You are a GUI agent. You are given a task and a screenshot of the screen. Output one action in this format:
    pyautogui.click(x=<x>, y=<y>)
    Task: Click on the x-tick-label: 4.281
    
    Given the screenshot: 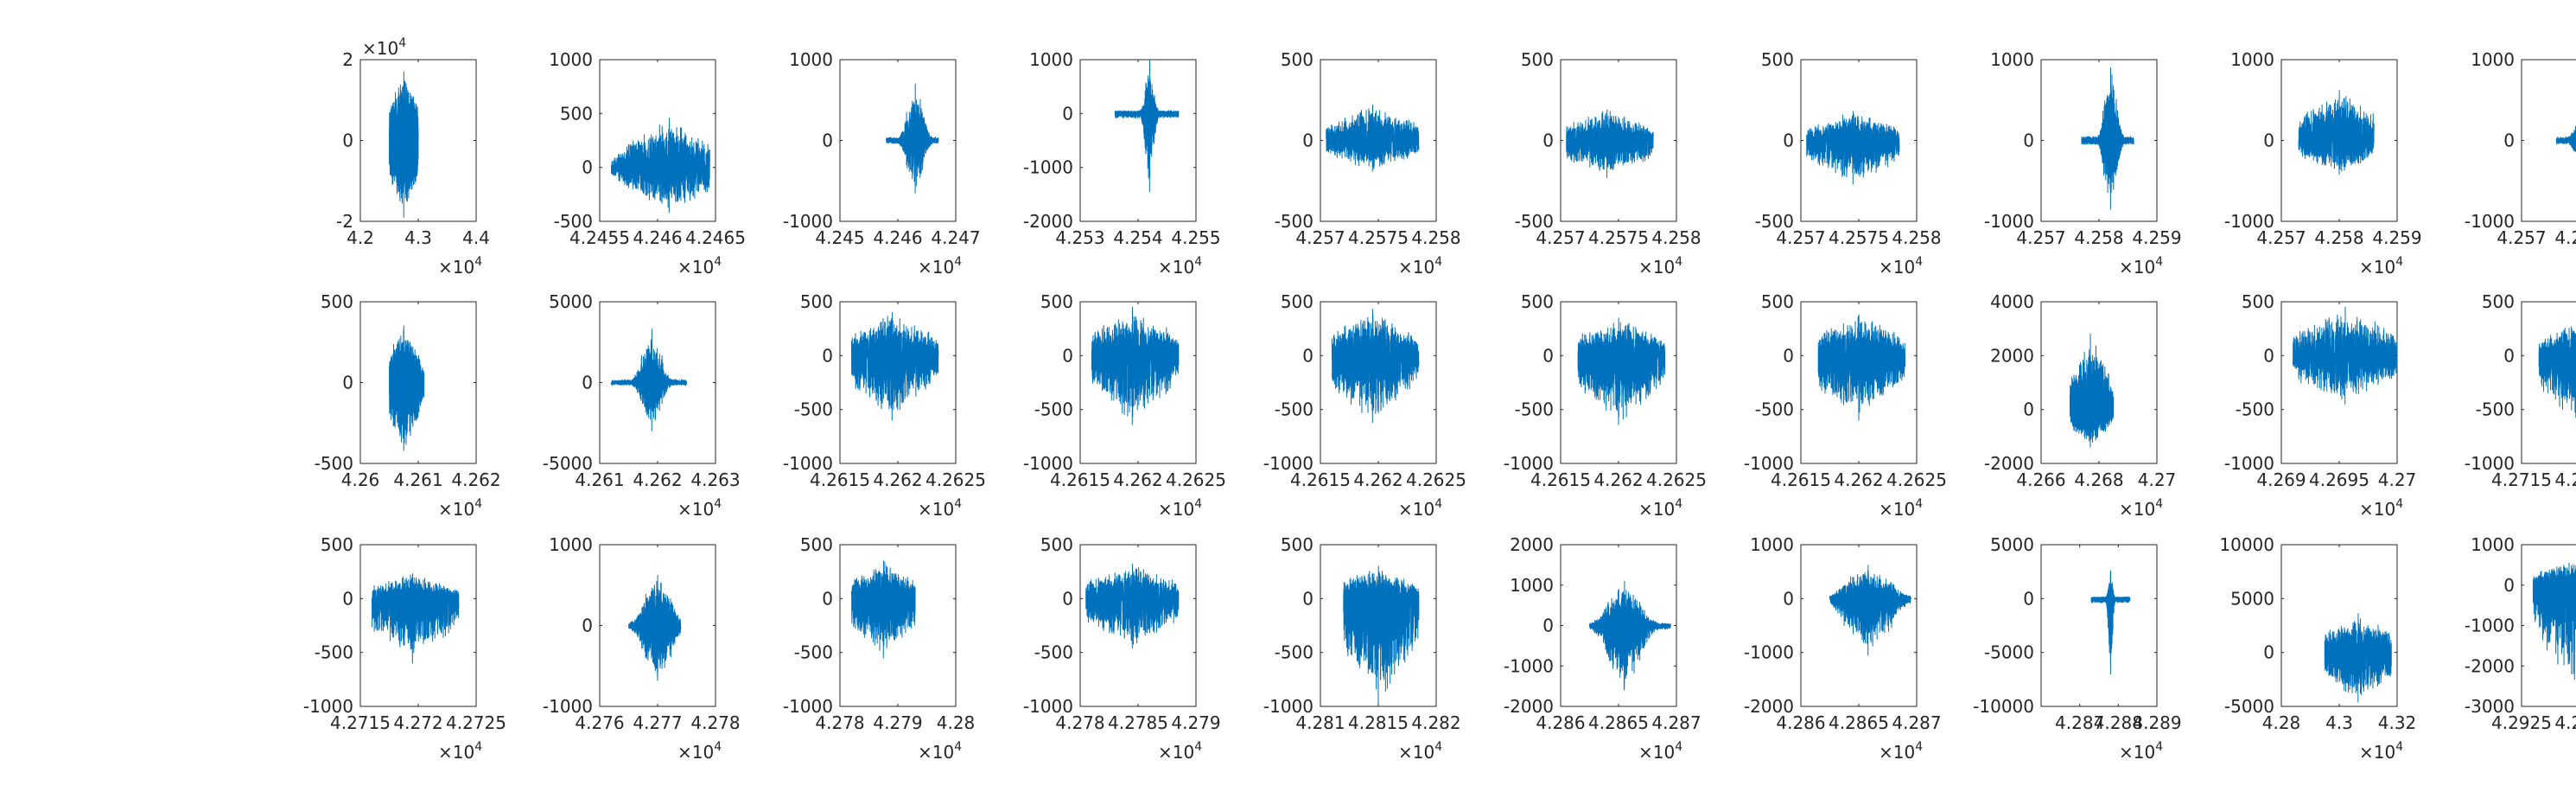 What is the action you would take?
    pyautogui.click(x=1320, y=722)
    